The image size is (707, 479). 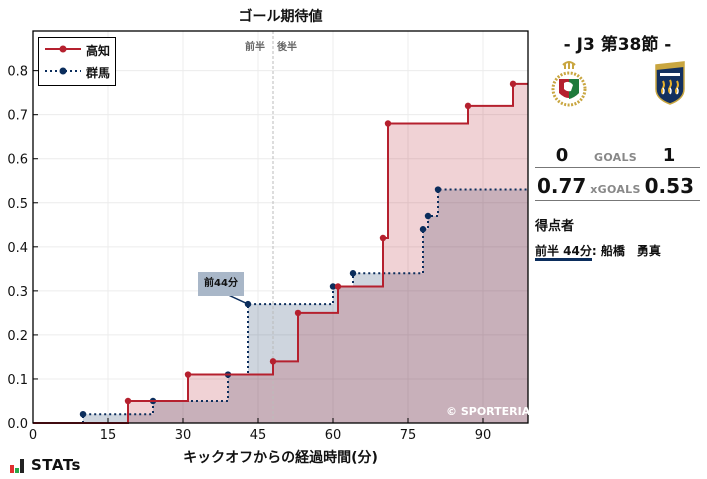 What do you see at coordinates (17, 292) in the screenshot?
I see `svg-text: 0.3` at bounding box center [17, 292].